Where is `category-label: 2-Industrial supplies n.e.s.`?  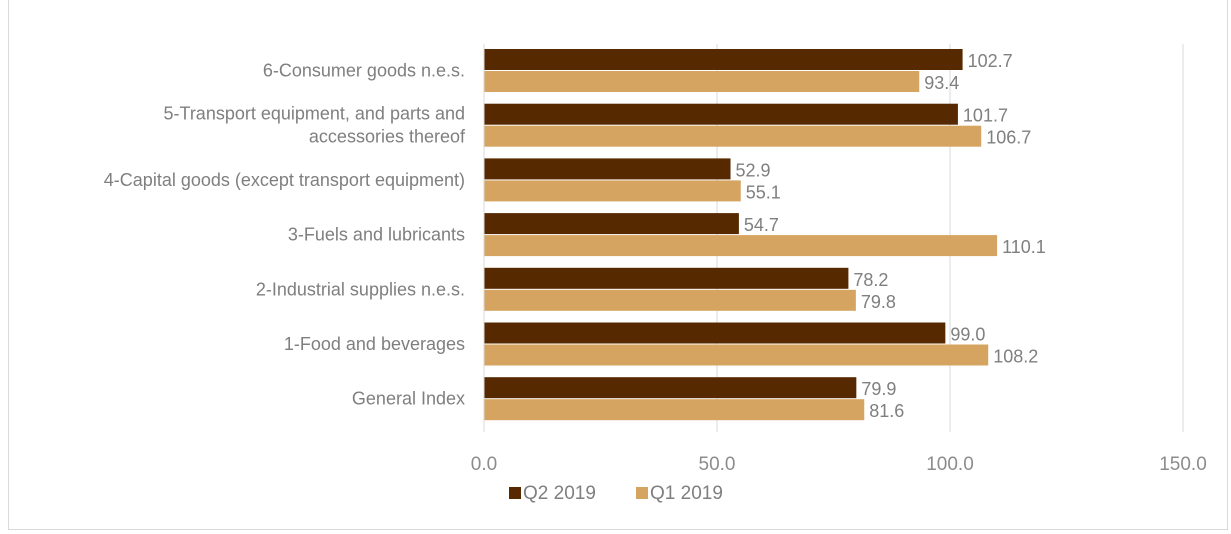 category-label: 2-Industrial supplies n.e.s. is located at coordinates (360, 289).